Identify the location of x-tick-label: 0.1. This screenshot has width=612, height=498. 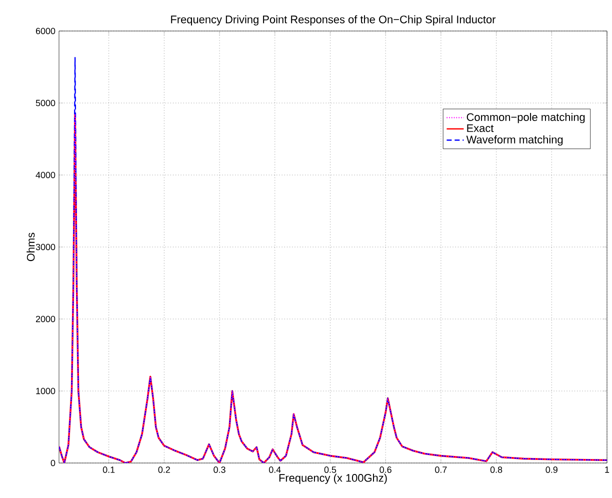
(108, 469).